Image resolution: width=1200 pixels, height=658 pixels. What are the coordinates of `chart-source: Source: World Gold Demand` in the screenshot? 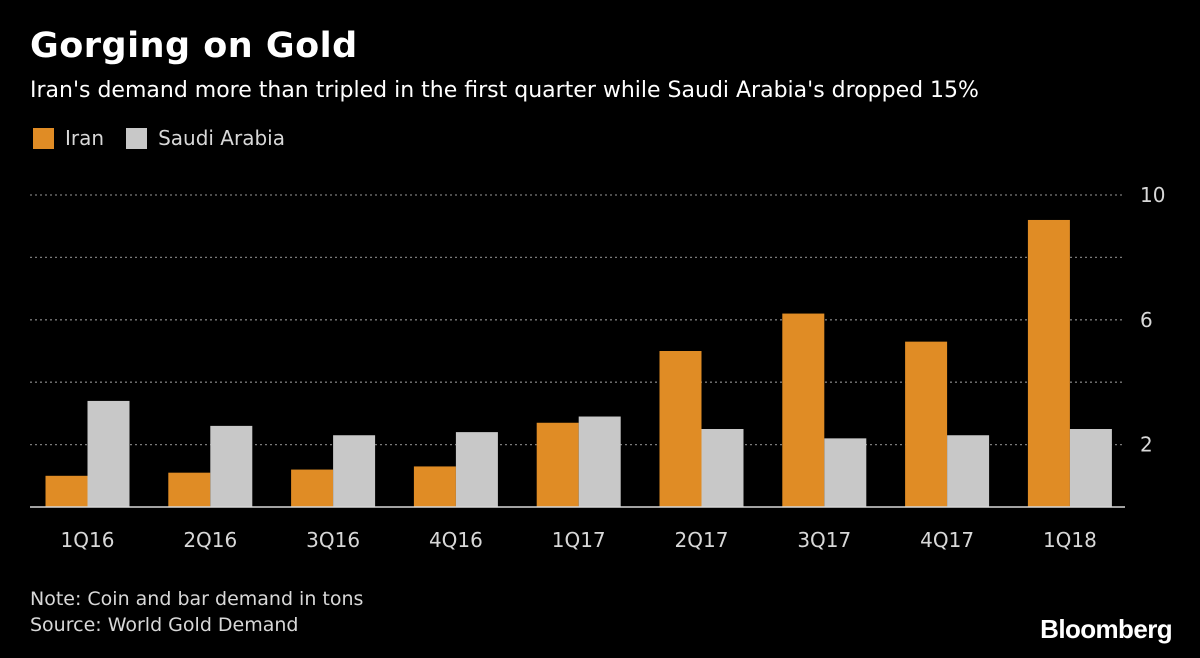 It's located at (164, 625).